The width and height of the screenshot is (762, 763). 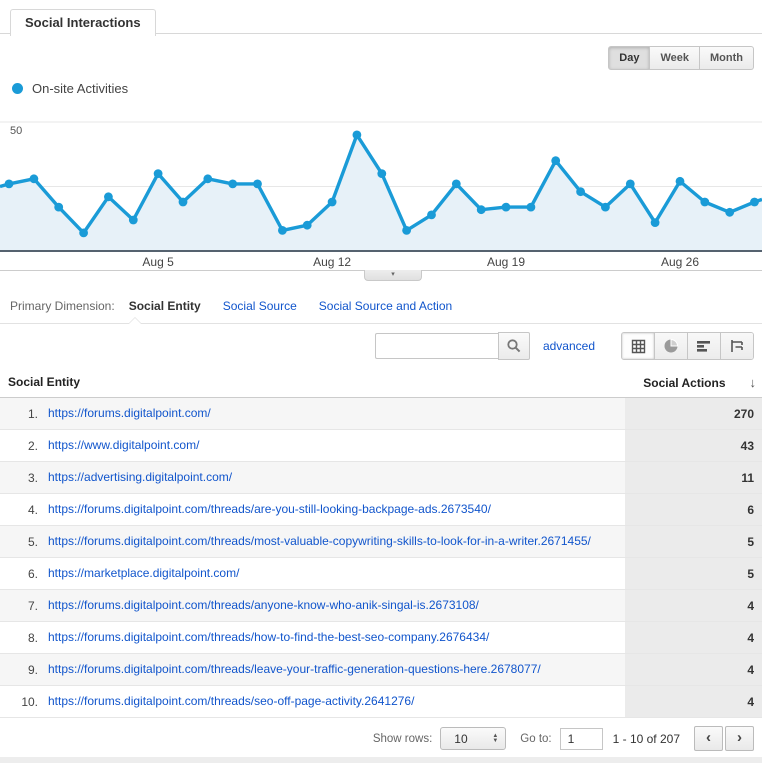 What do you see at coordinates (684, 382) in the screenshot?
I see `social-actions-header: Social Actions` at bounding box center [684, 382].